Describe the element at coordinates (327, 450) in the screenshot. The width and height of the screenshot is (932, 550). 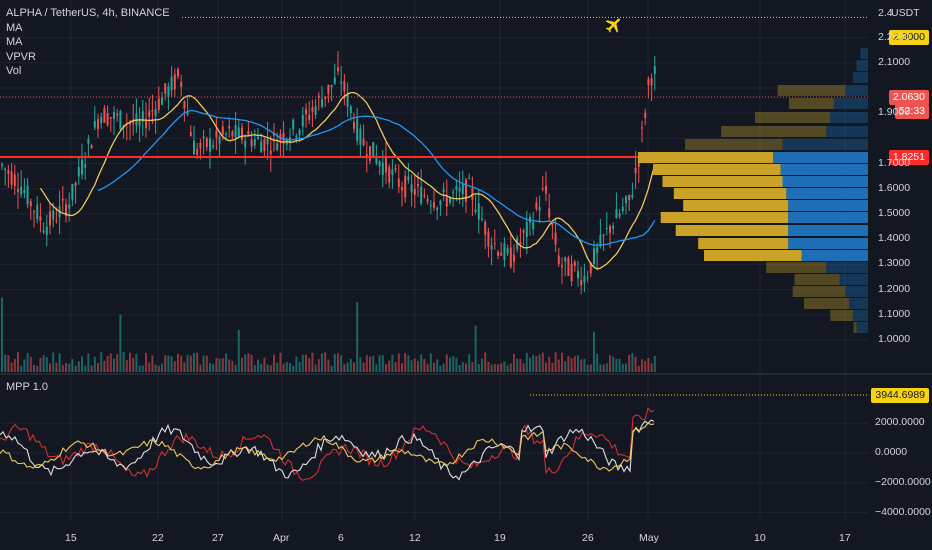
I see `oscillator-white-line` at that location.